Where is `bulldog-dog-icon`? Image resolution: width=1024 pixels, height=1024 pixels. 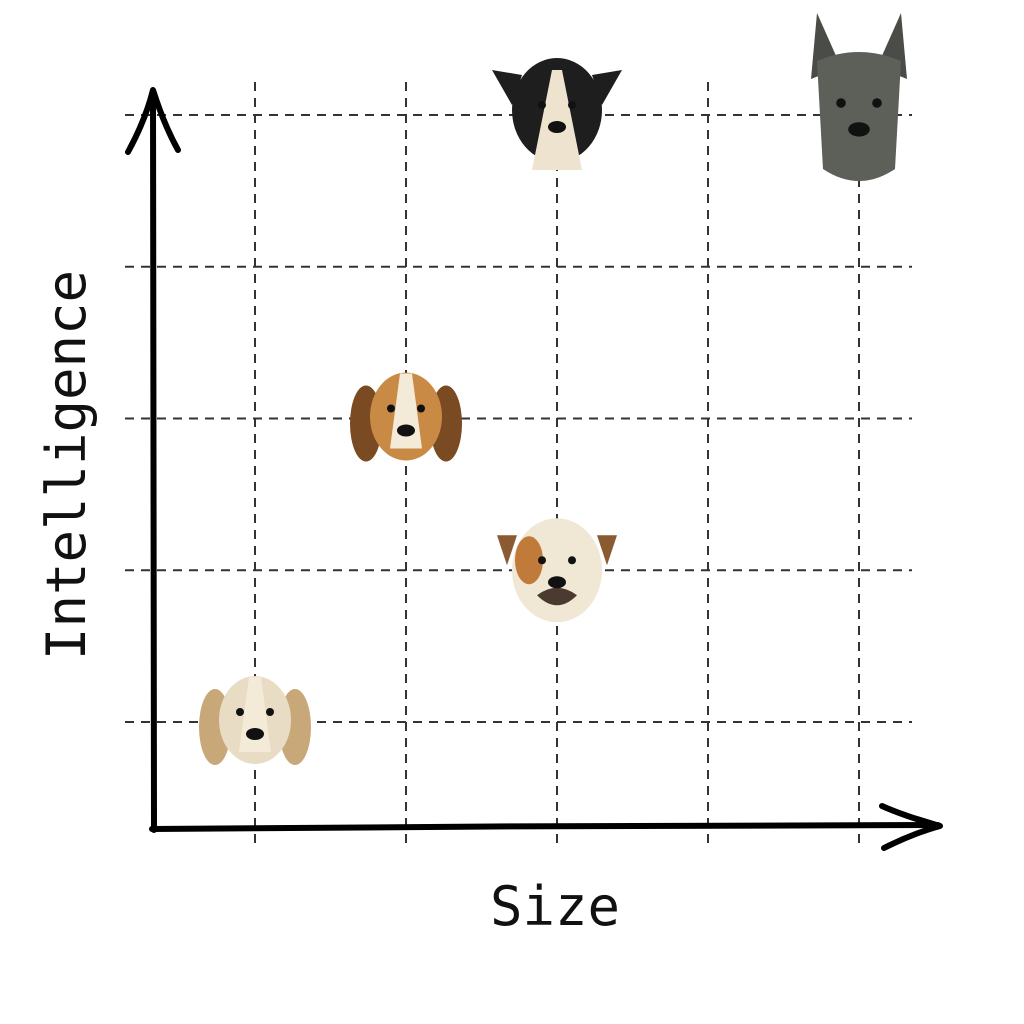
bulldog-dog-icon is located at coordinates (557, 570).